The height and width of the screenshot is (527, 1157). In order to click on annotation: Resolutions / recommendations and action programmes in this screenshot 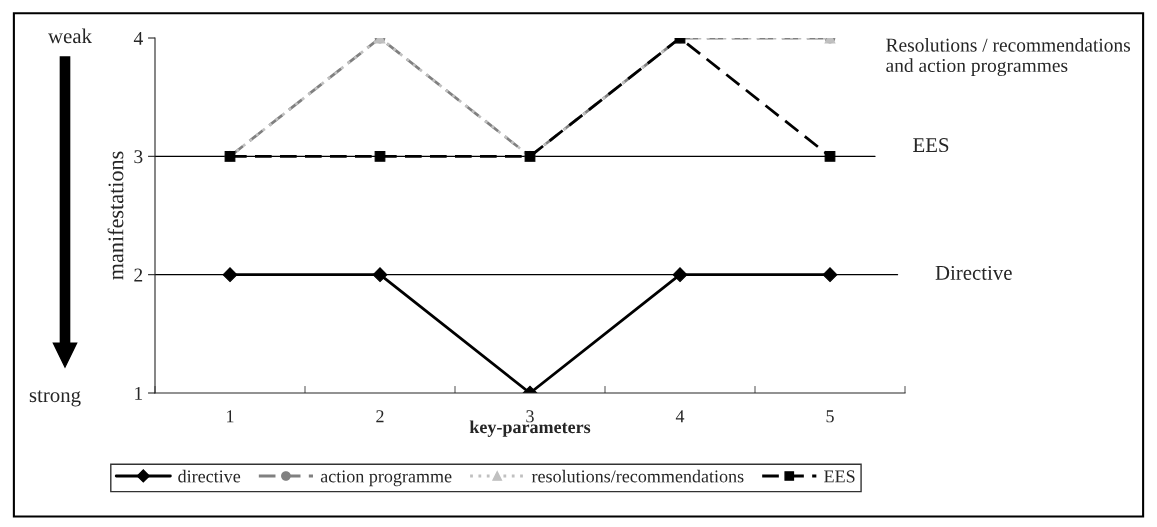, I will do `click(1008, 57)`.